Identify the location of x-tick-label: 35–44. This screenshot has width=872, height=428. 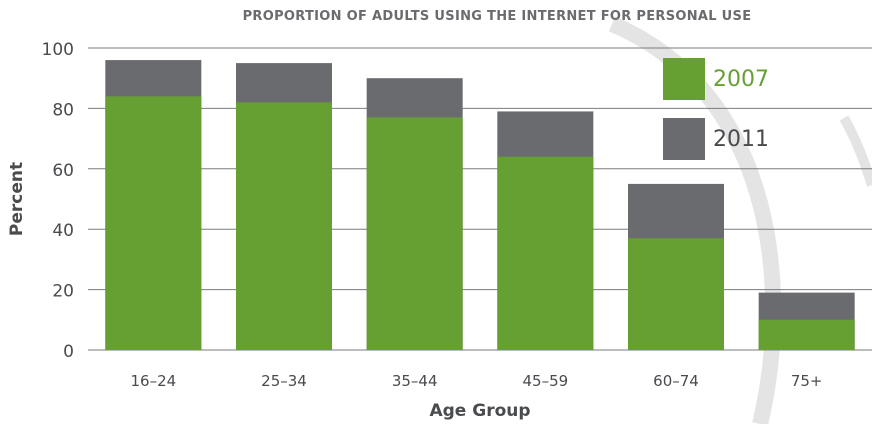
(415, 381).